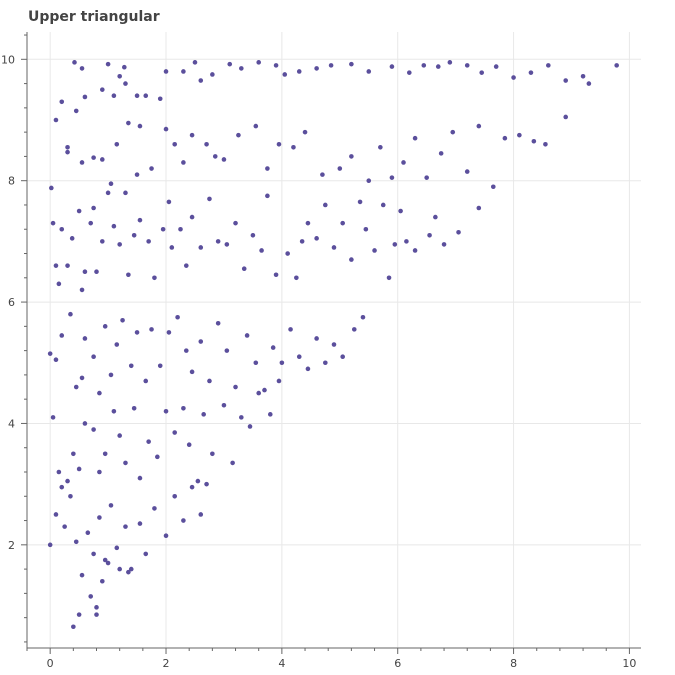 The height and width of the screenshot is (675, 675). What do you see at coordinates (8, 59) in the screenshot?
I see `y-tick-label: 10` at bounding box center [8, 59].